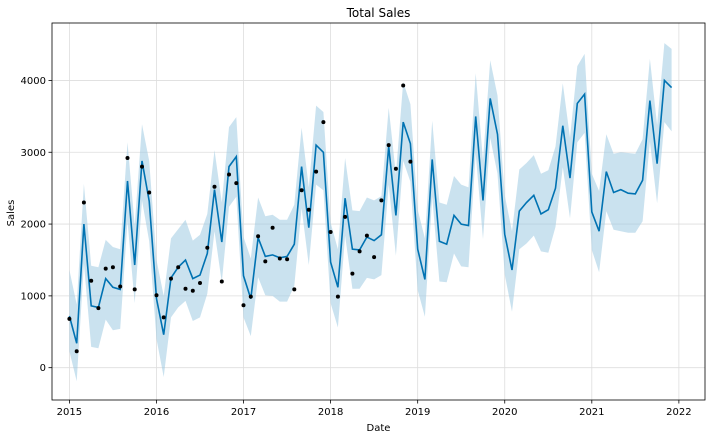  Describe the element at coordinates (243, 412) in the screenshot. I see `x-tick-label: 2017` at that location.